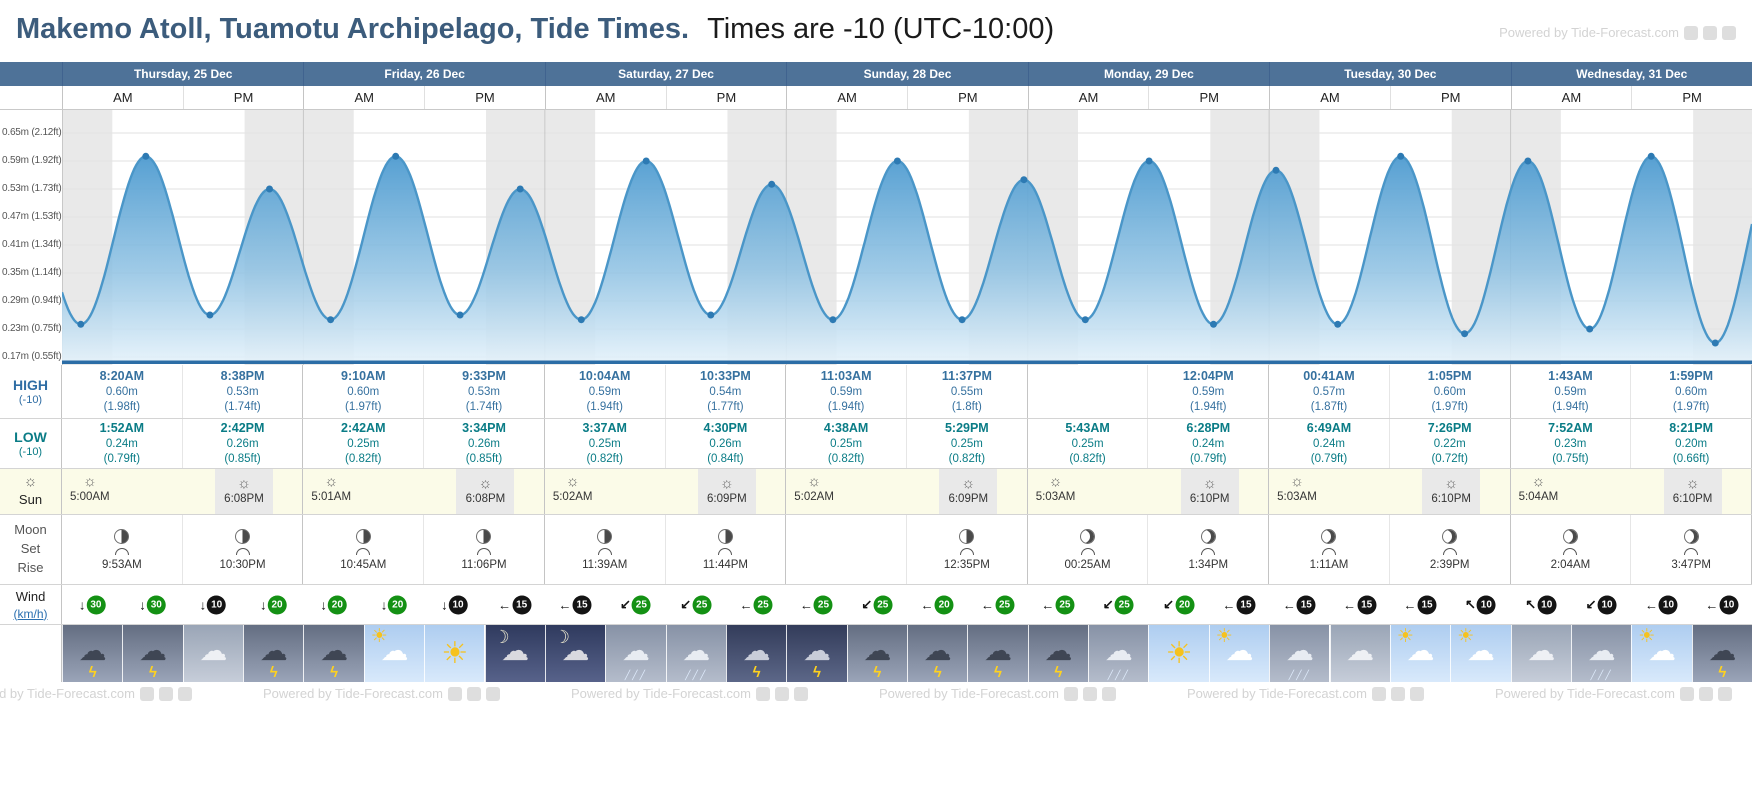  What do you see at coordinates (514, 653) in the screenshot?
I see `weather-tile-cloud-night: ☽ ☁` at bounding box center [514, 653].